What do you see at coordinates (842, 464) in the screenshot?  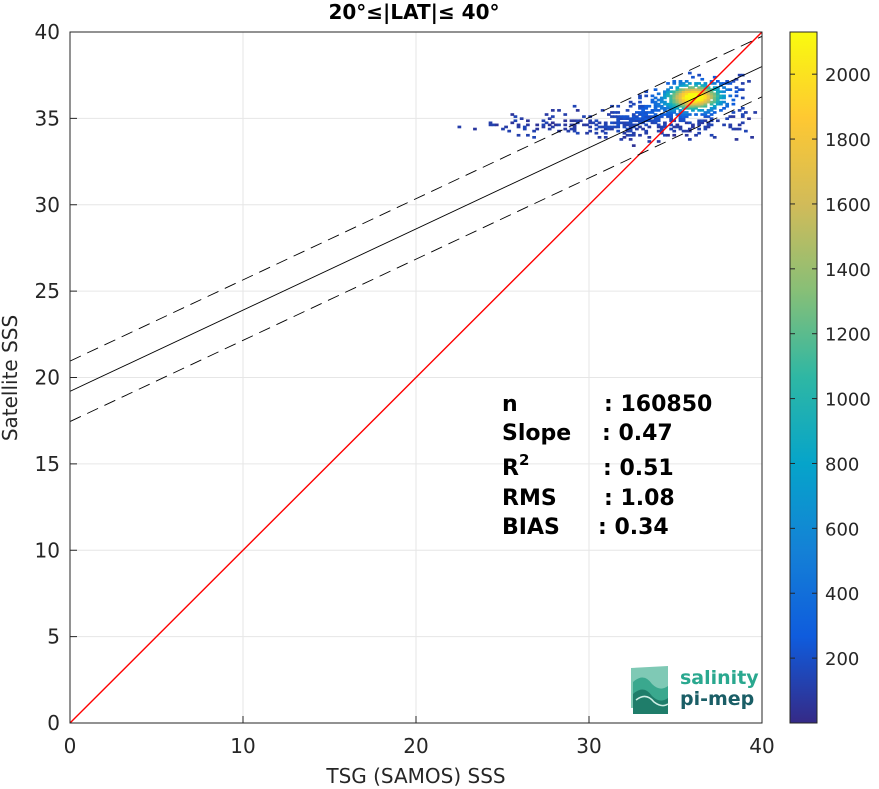 I see `colorbar-tick-label: 800` at bounding box center [842, 464].